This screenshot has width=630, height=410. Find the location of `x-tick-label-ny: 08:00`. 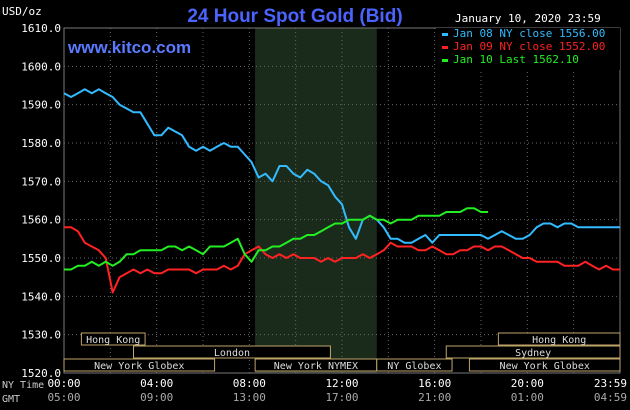

x-tick-label-ny: 08:00 is located at coordinates (249, 383).